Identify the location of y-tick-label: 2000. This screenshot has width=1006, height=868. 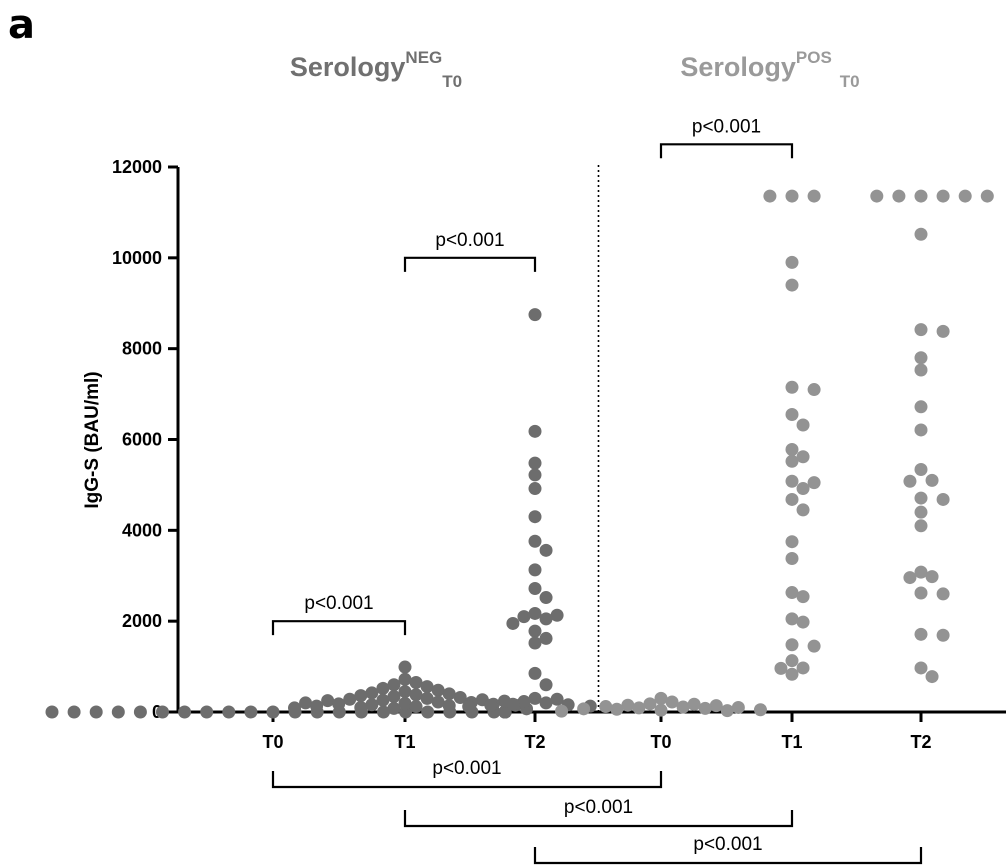
(142, 621).